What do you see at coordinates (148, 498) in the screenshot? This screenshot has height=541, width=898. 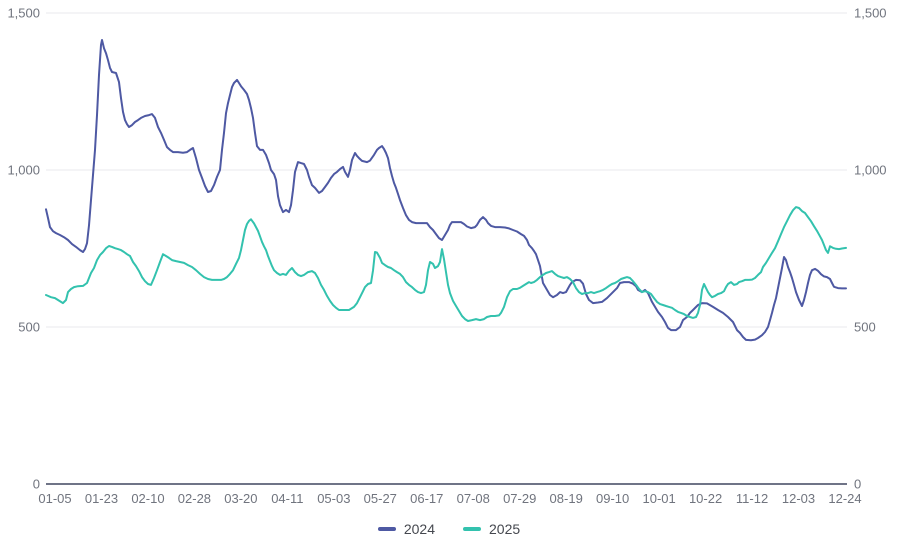 I see `x-tick-label-02-10: 02-10` at bounding box center [148, 498].